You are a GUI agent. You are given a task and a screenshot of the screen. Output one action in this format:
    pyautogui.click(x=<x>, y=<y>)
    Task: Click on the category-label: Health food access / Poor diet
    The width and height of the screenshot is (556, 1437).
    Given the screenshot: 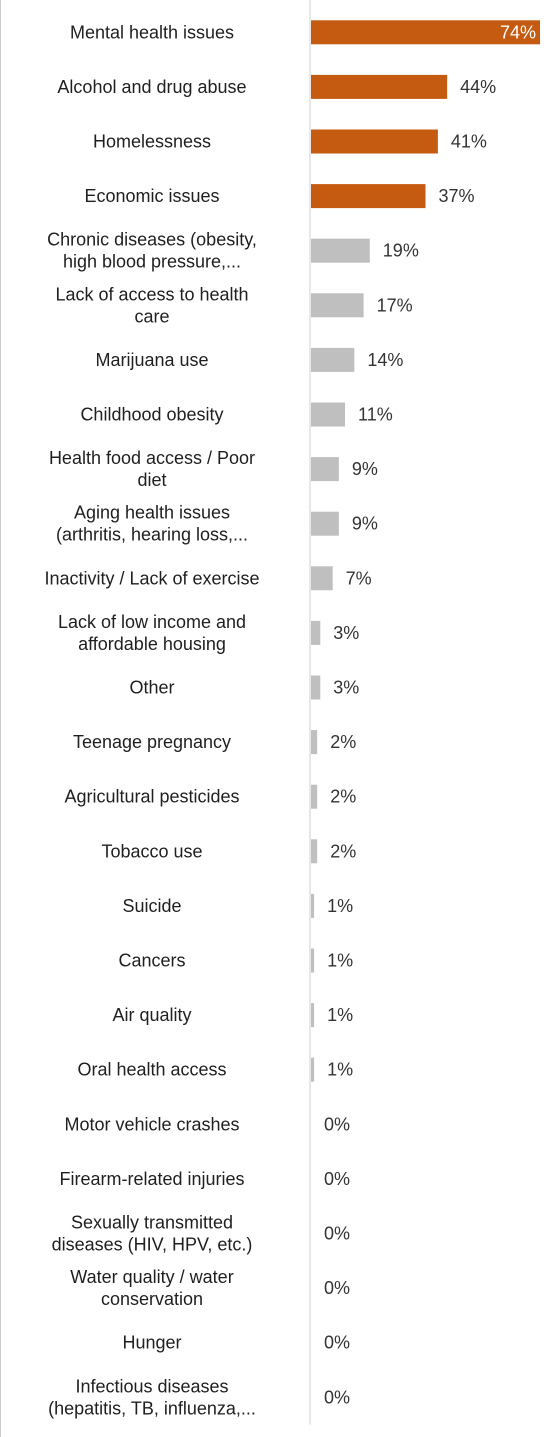 What is the action you would take?
    pyautogui.click(x=152, y=469)
    